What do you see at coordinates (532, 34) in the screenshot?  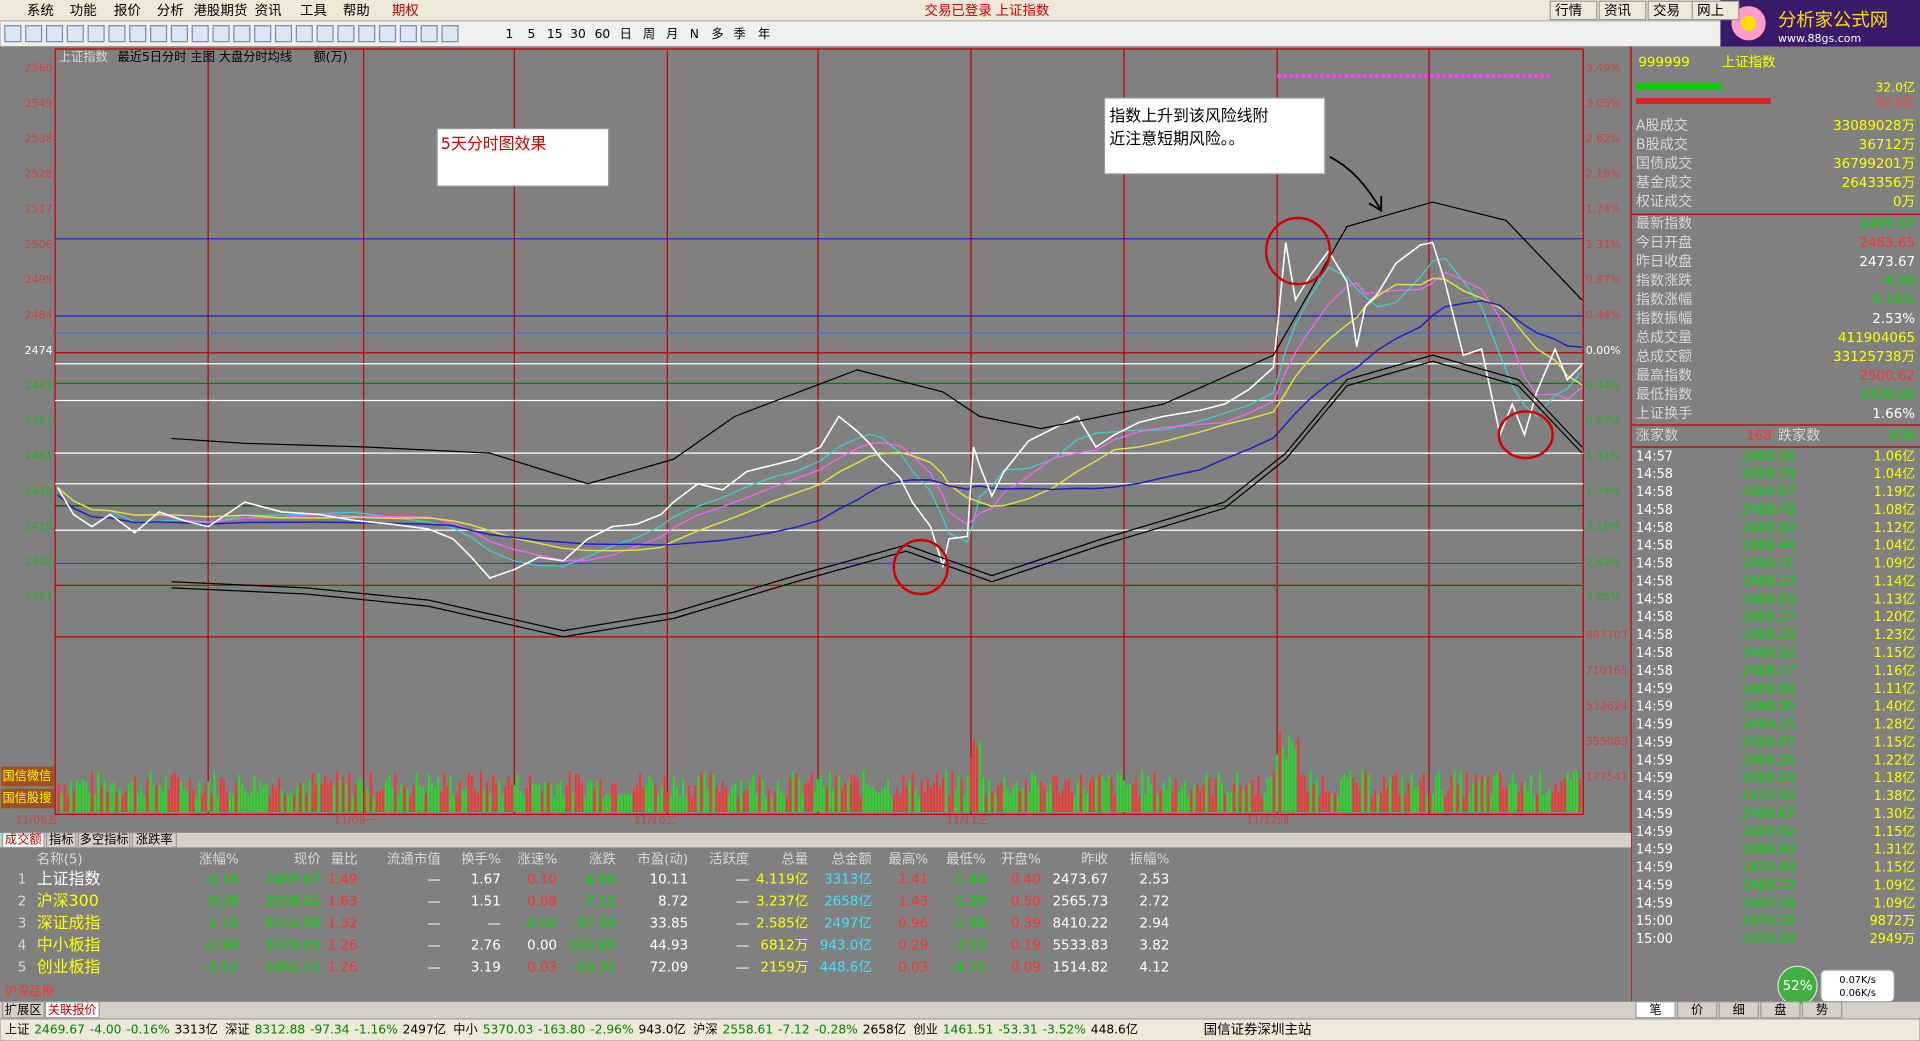 I see `period-button: 5` at bounding box center [532, 34].